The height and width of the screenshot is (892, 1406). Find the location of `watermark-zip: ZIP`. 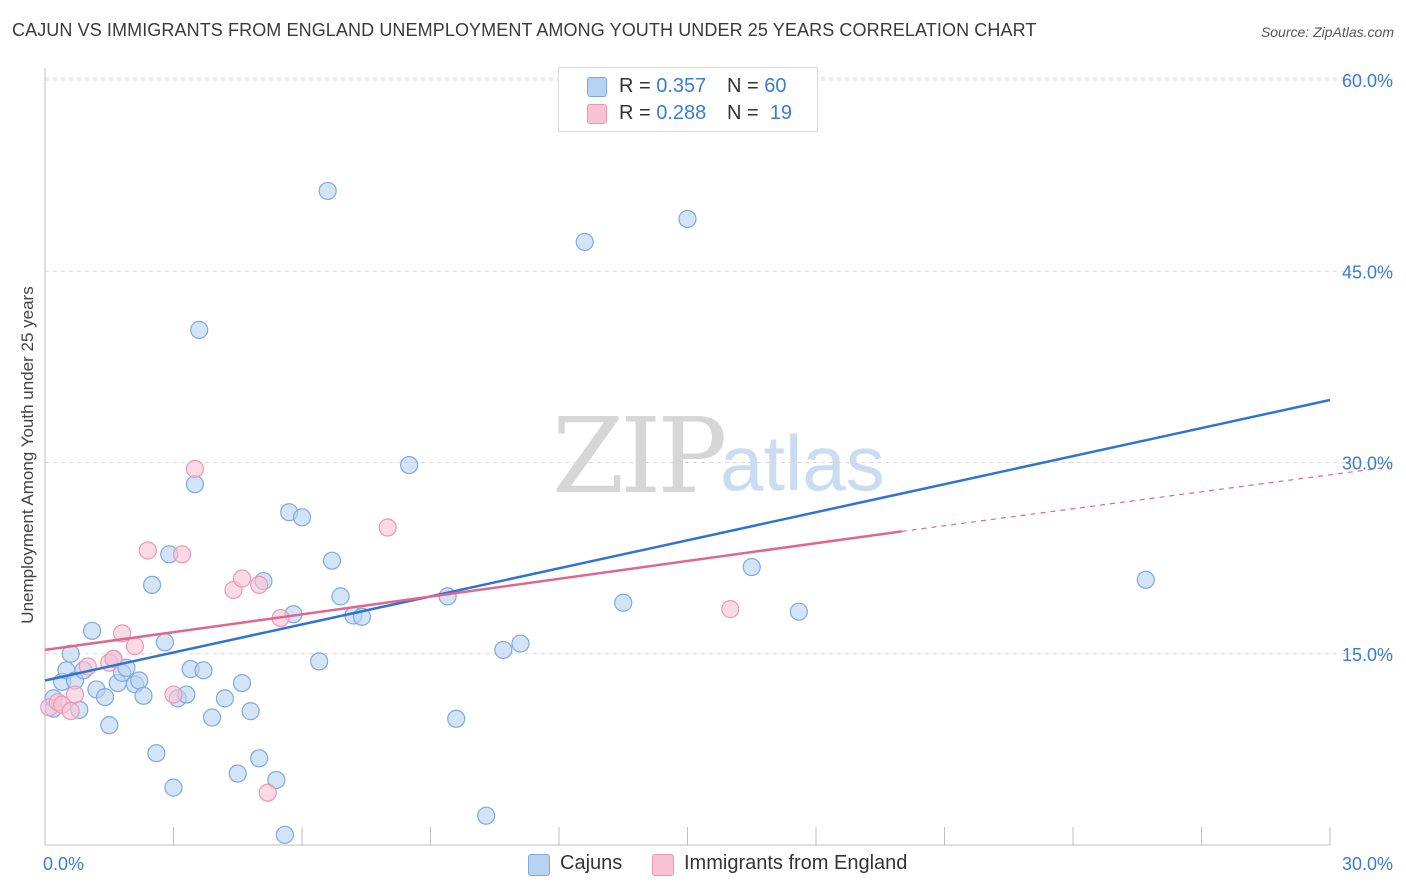

watermark-zip: ZIP is located at coordinates (639, 456).